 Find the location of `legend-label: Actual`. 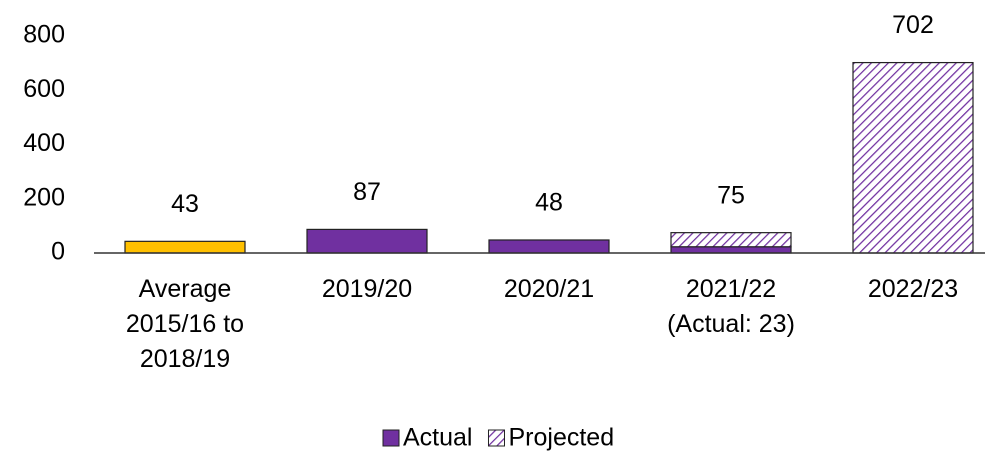

legend-label: Actual is located at coordinates (437, 438).